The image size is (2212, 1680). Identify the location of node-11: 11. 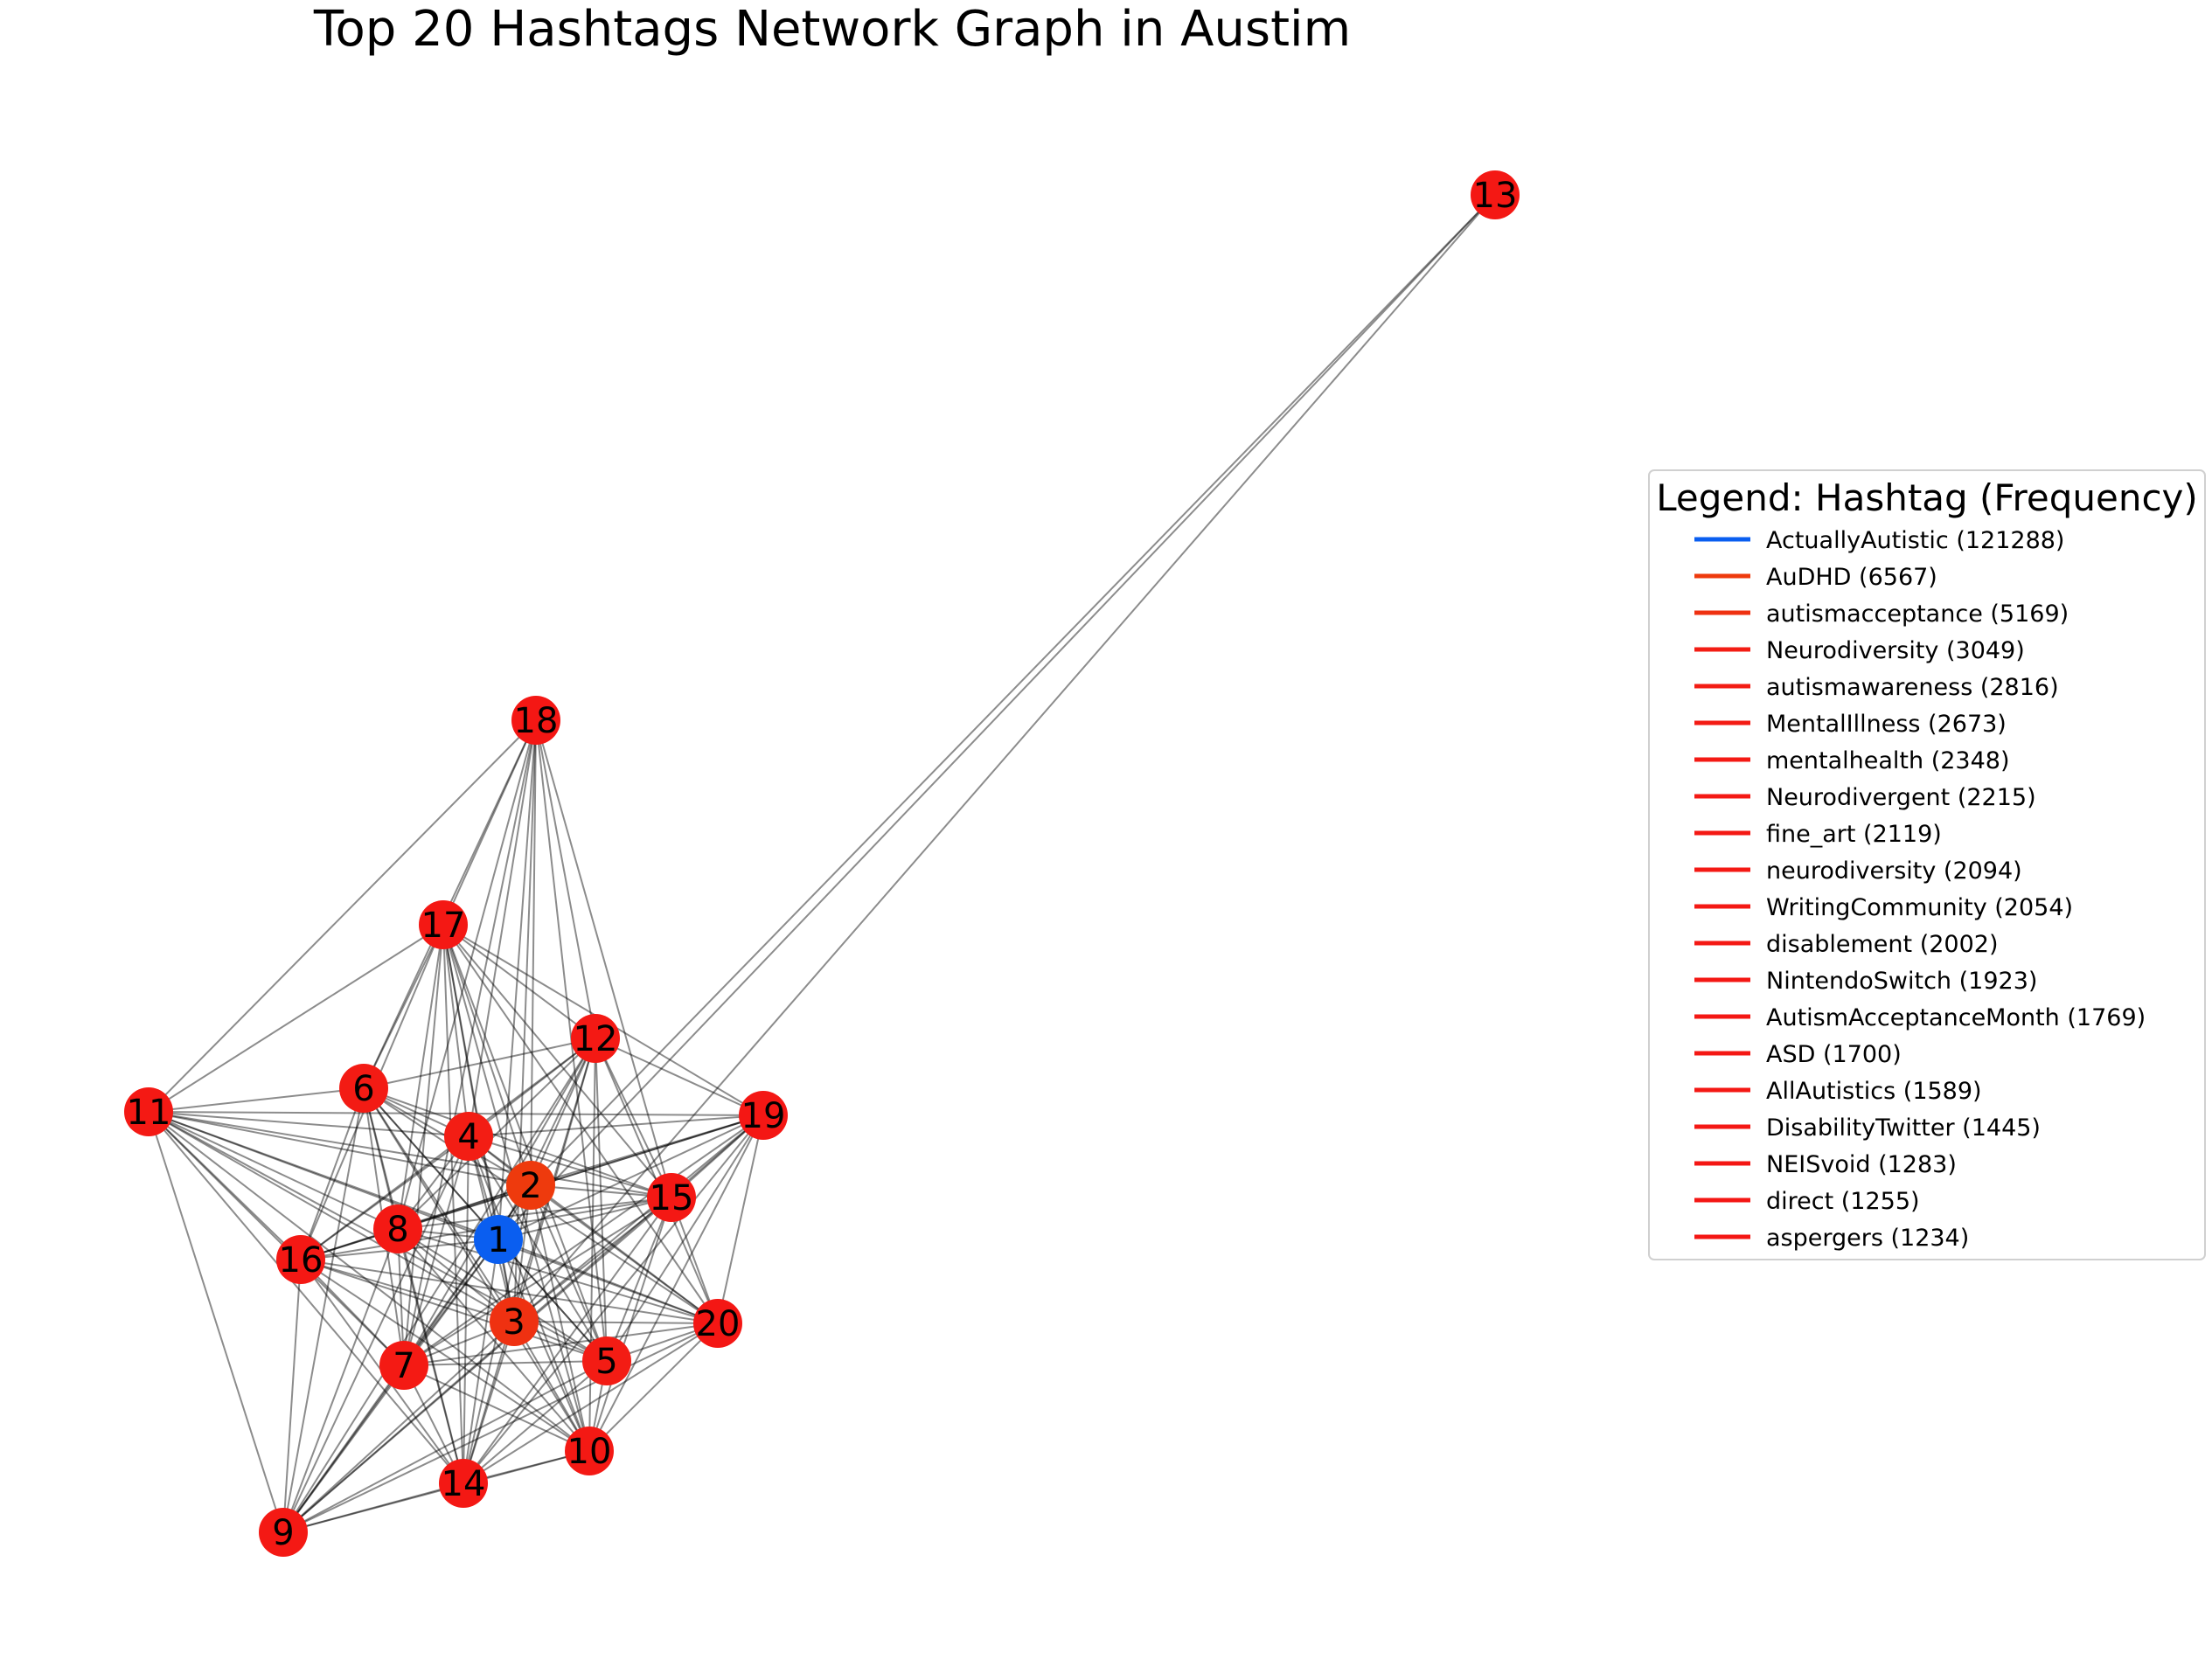
(148, 1111).